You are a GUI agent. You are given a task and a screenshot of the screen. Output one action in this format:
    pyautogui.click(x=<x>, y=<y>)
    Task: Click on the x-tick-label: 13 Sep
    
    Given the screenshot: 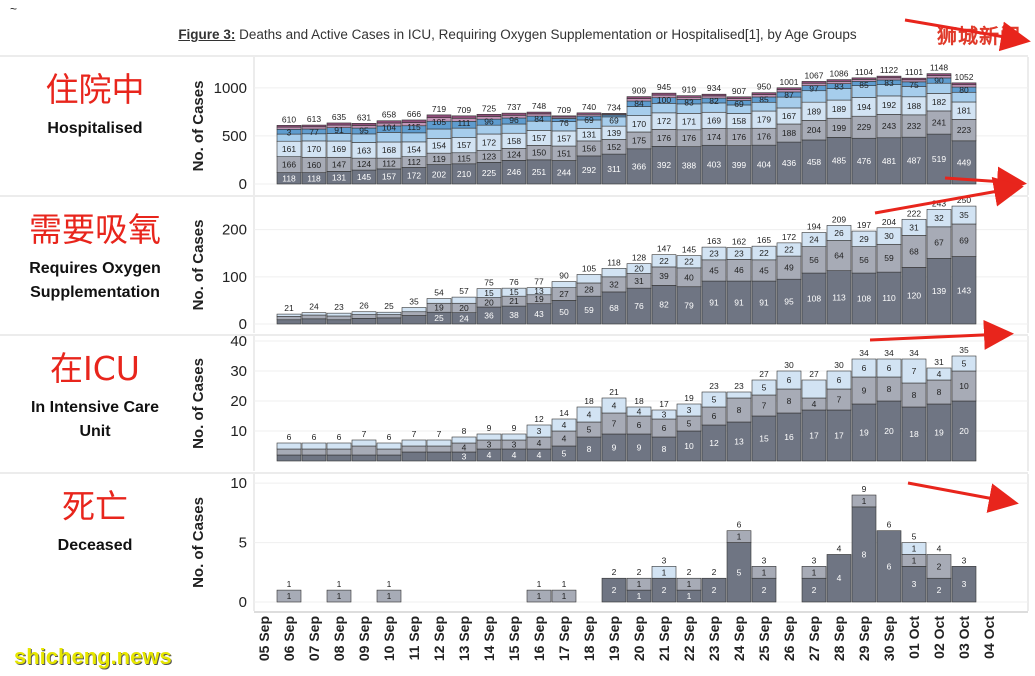 What is the action you would take?
    pyautogui.click(x=464, y=638)
    